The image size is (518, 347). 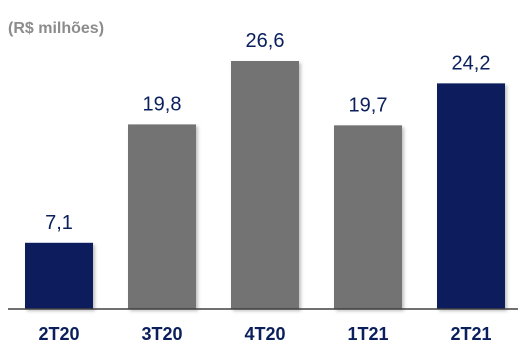 What do you see at coordinates (470, 334) in the screenshot?
I see `tick-label-2T21: 2T21` at bounding box center [470, 334].